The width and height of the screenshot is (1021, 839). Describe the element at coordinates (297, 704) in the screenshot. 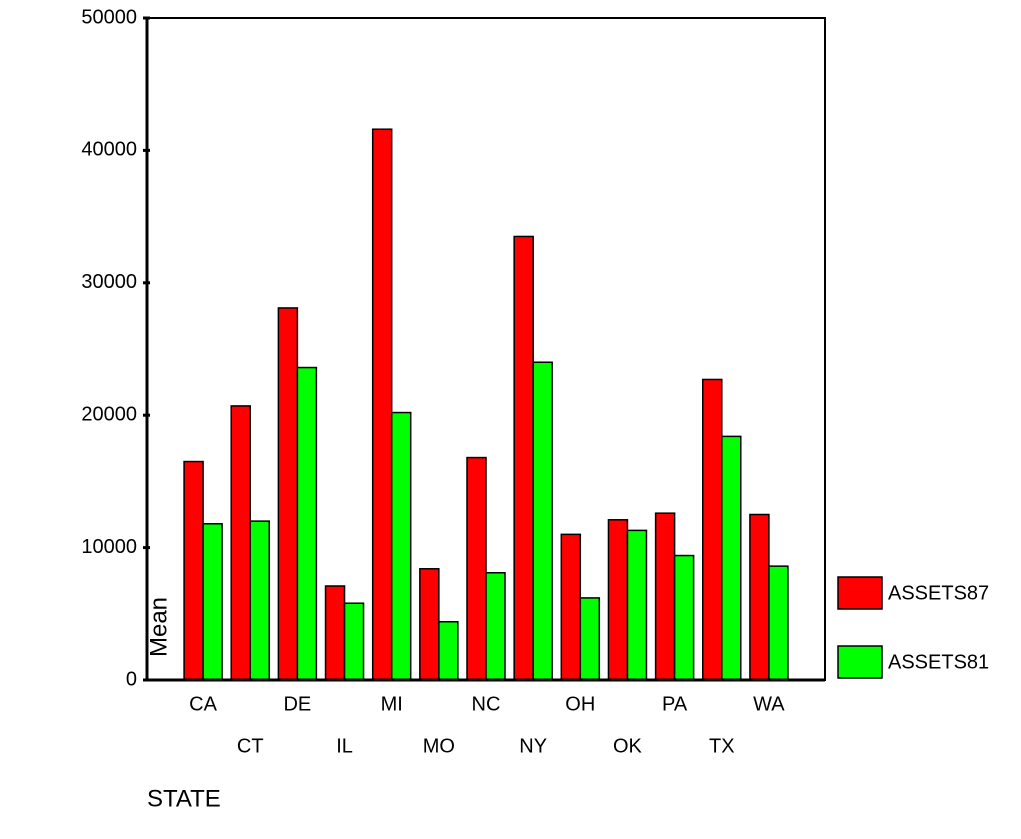

I see `x-tick-label: DE` at that location.